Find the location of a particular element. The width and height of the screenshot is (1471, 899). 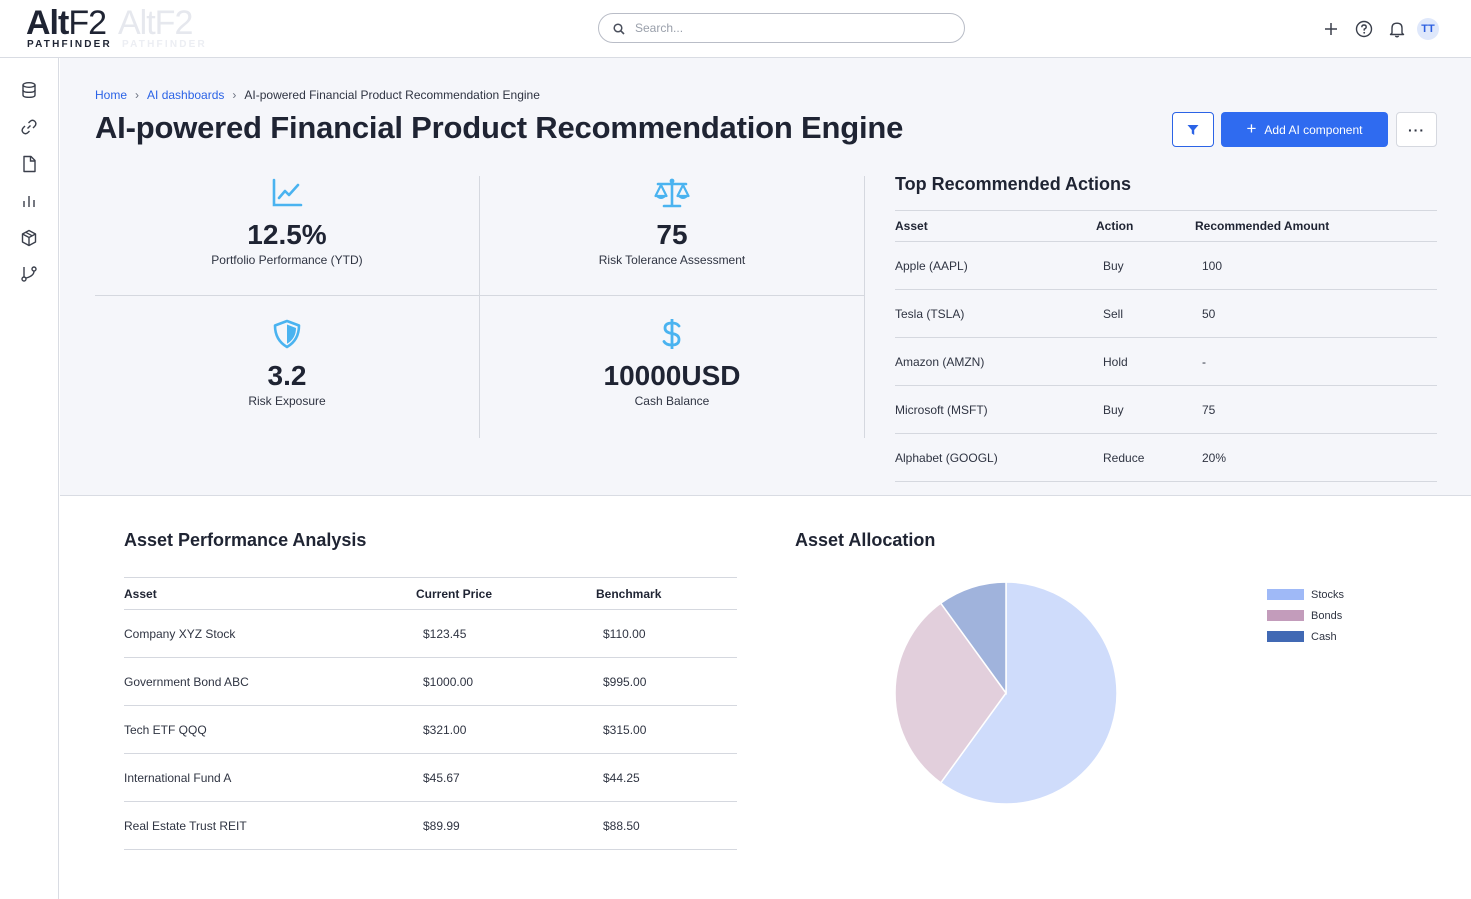

asset-cell: Amazon (AMZN) is located at coordinates (995, 361).